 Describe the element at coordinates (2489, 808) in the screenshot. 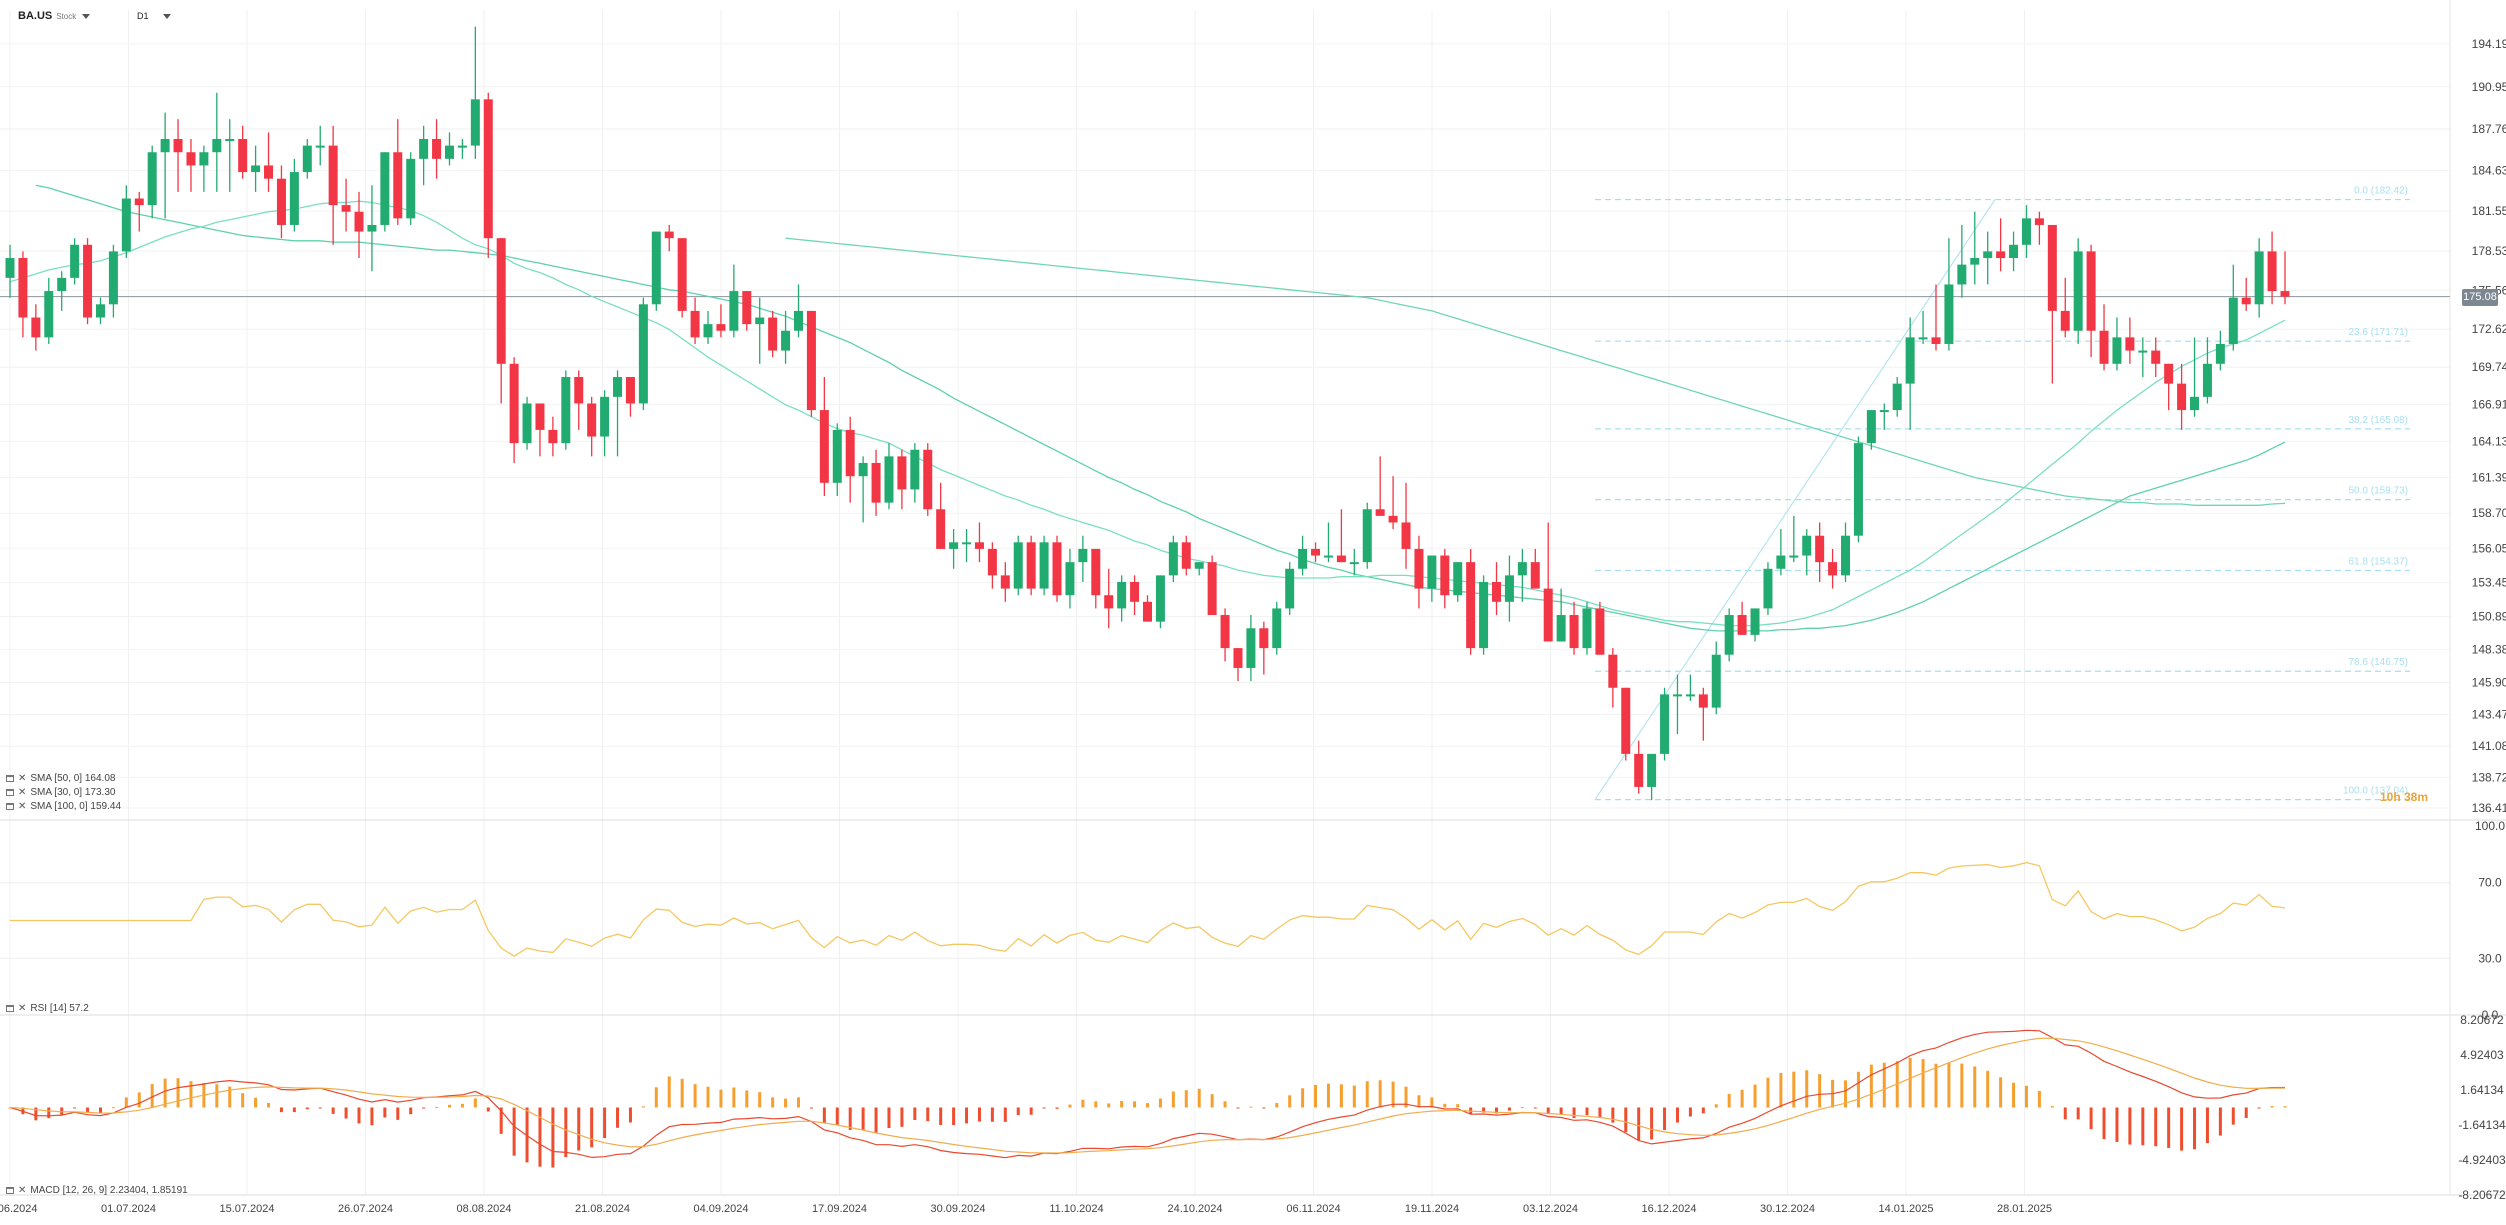

I see `price-tick: 136.41` at that location.